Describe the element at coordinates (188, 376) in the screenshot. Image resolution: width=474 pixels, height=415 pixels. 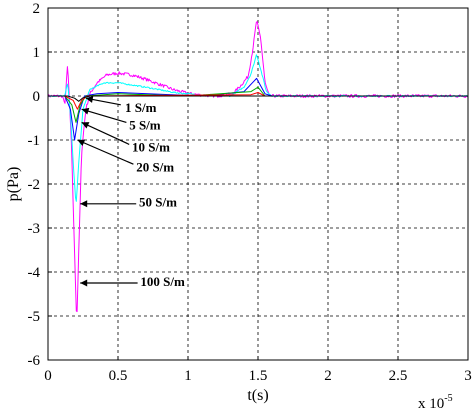
I see `x-tick-label: 1` at that location.